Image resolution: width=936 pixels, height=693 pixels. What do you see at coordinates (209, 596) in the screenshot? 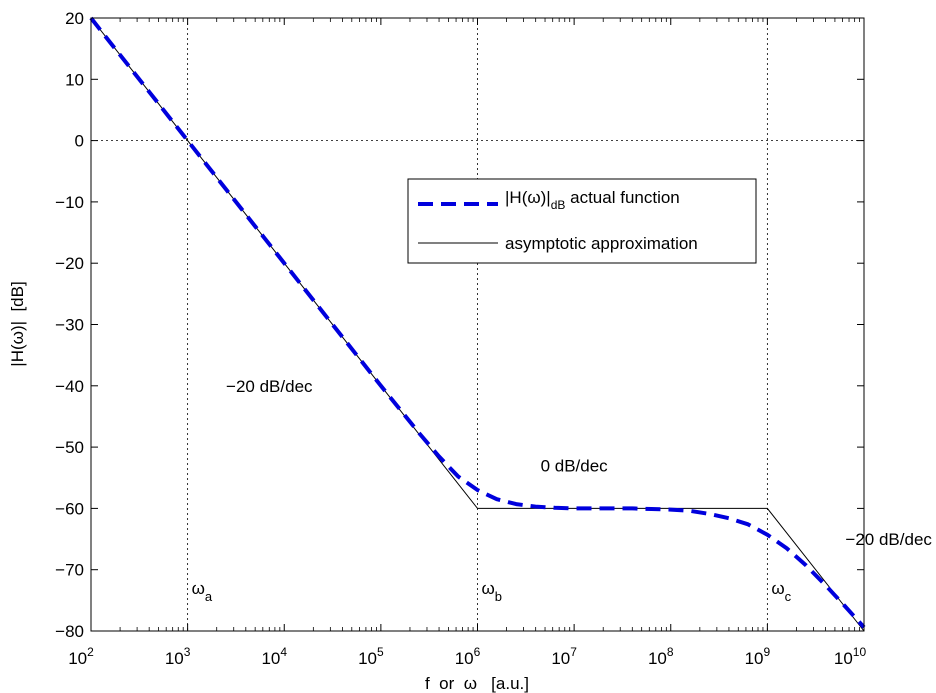
I see `omega-subscript: a` at bounding box center [209, 596].